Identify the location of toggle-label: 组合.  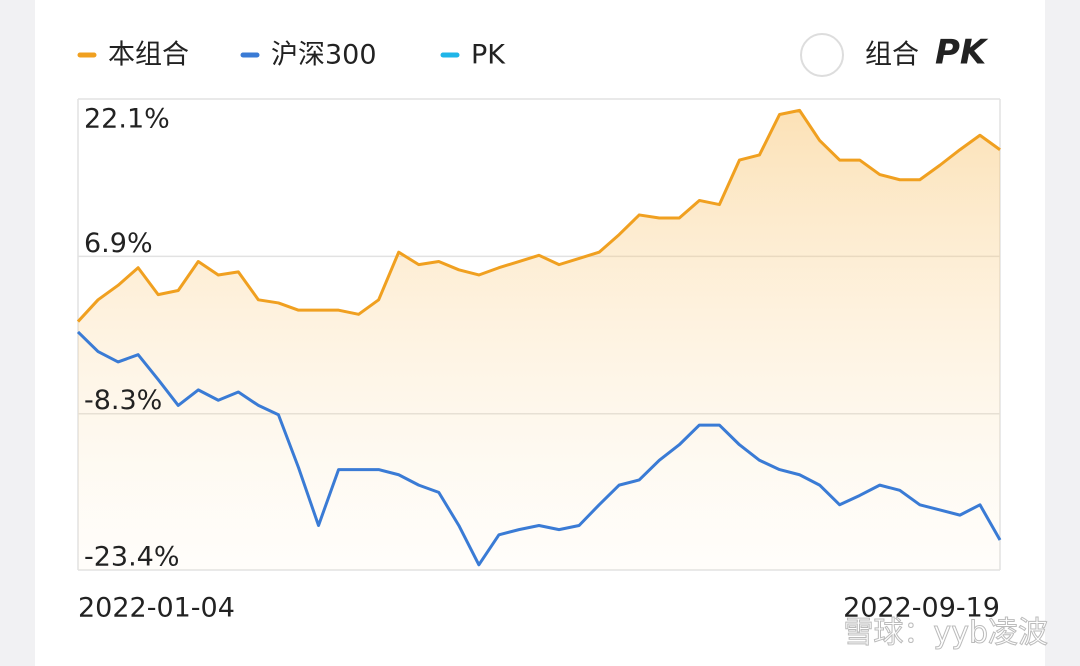
(892, 55).